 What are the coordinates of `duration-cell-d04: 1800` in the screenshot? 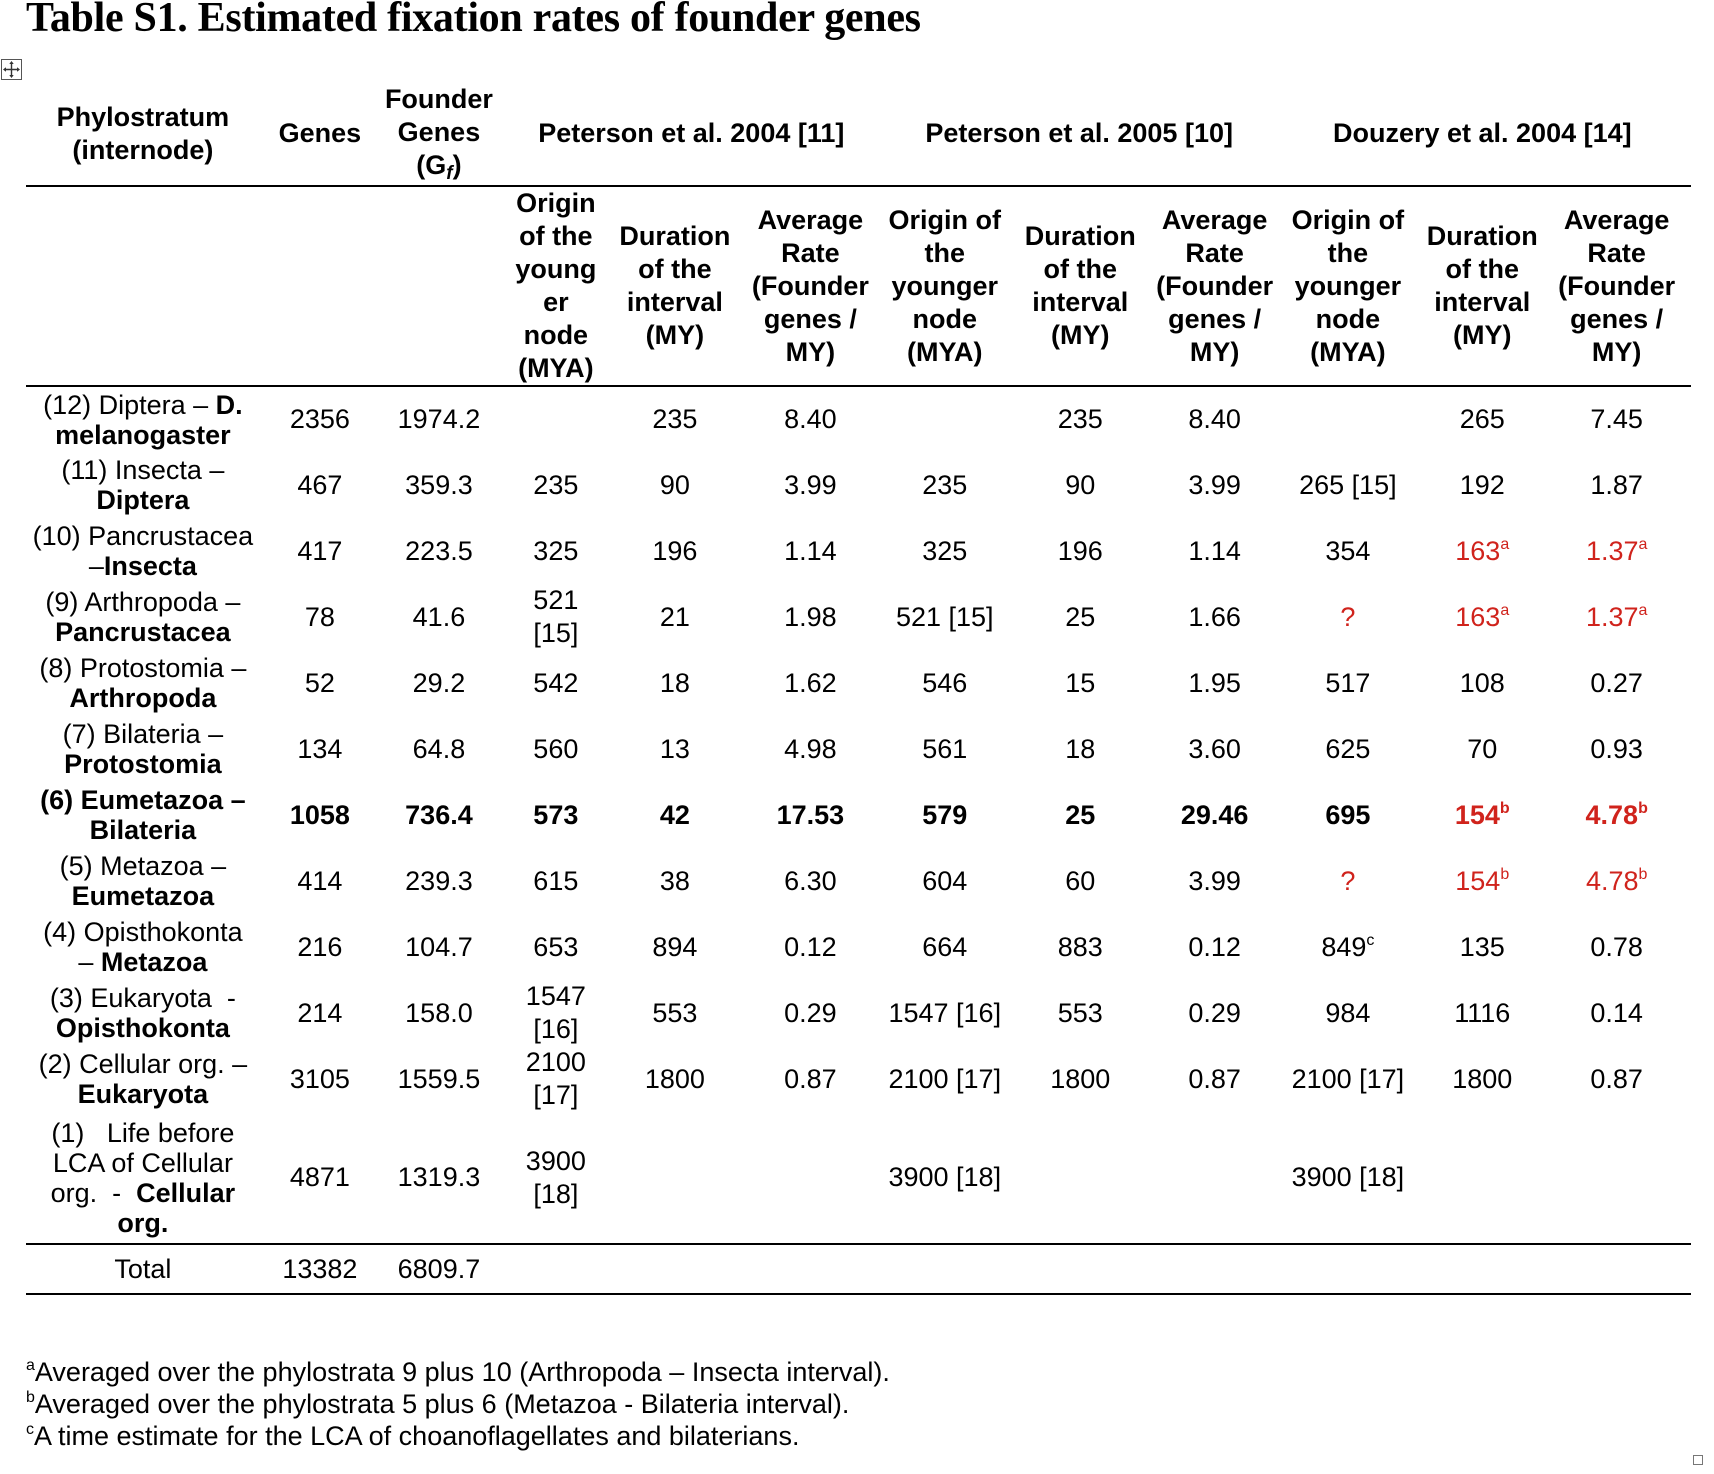 It's located at (1482, 1079).